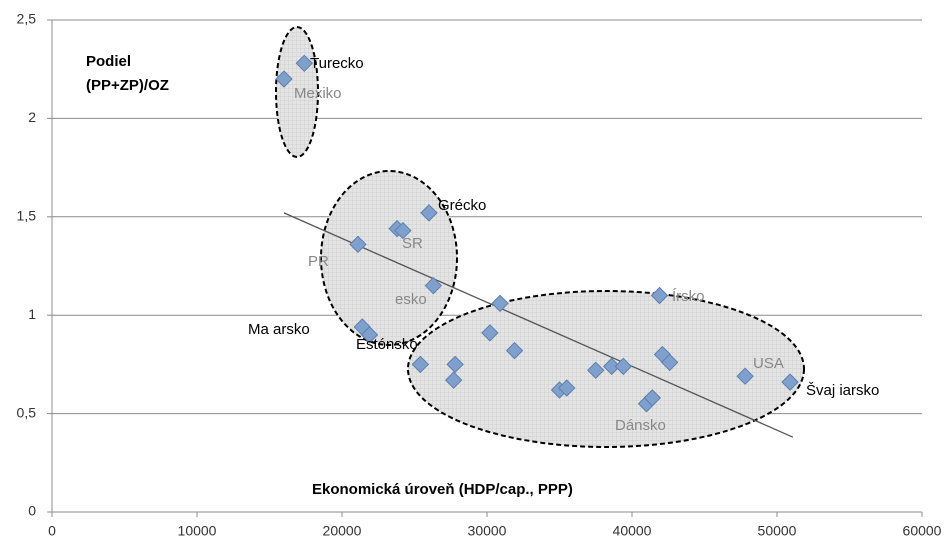  What do you see at coordinates (32, 314) in the screenshot?
I see `y-tick-label: 1` at bounding box center [32, 314].